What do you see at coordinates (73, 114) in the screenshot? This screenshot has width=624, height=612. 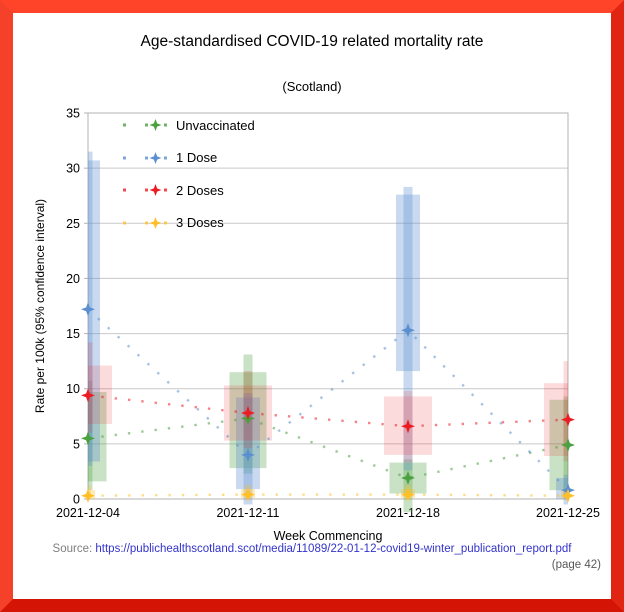 I see `svg-text: 35` at bounding box center [73, 114].